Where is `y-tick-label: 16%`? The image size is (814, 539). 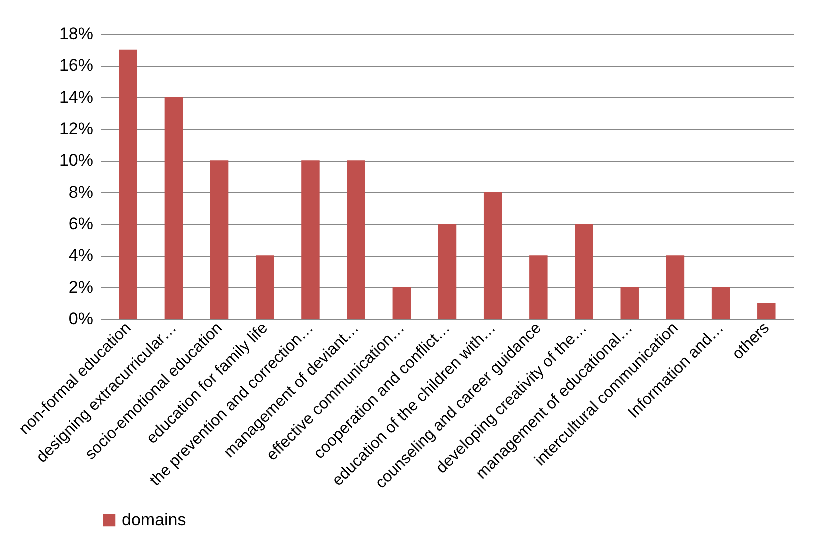 y-tick-label: 16% is located at coordinates (76, 66).